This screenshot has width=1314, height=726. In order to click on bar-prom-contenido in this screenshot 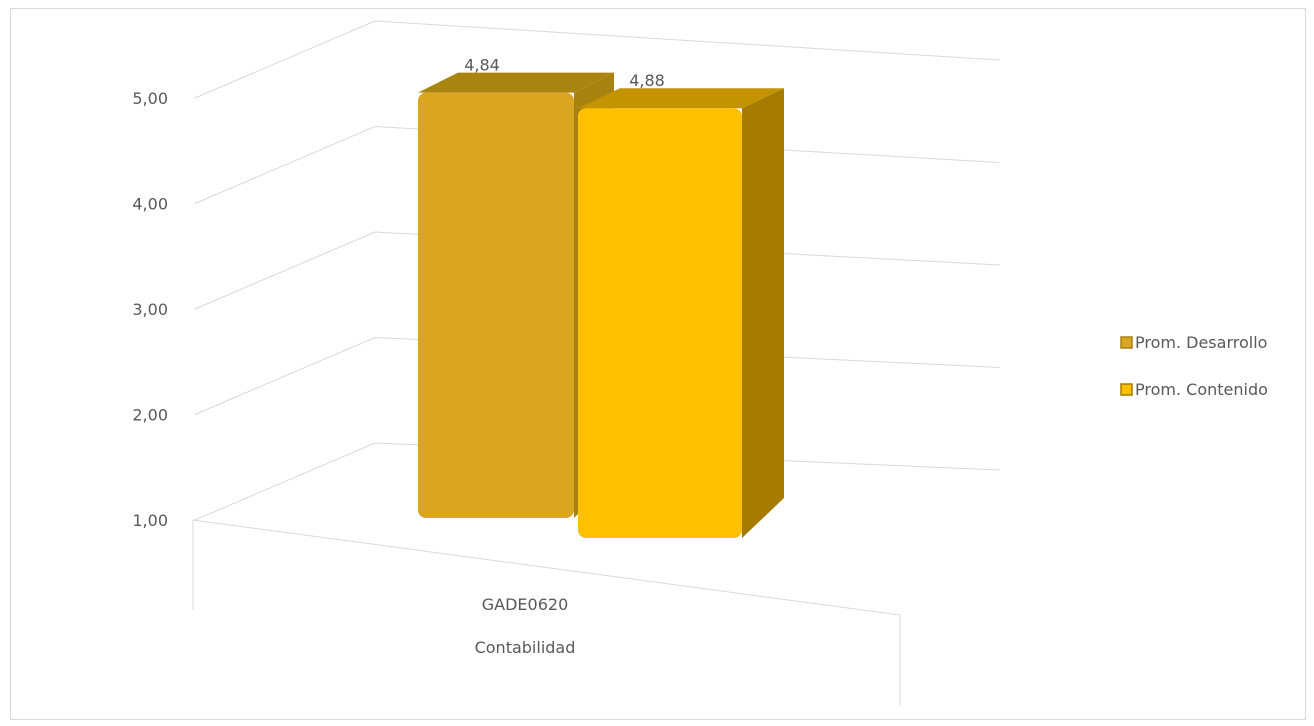, I will do `click(681, 313)`.